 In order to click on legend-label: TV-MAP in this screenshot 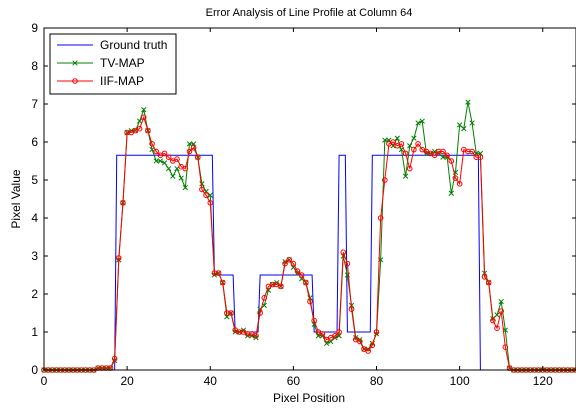, I will do `click(122, 63)`.